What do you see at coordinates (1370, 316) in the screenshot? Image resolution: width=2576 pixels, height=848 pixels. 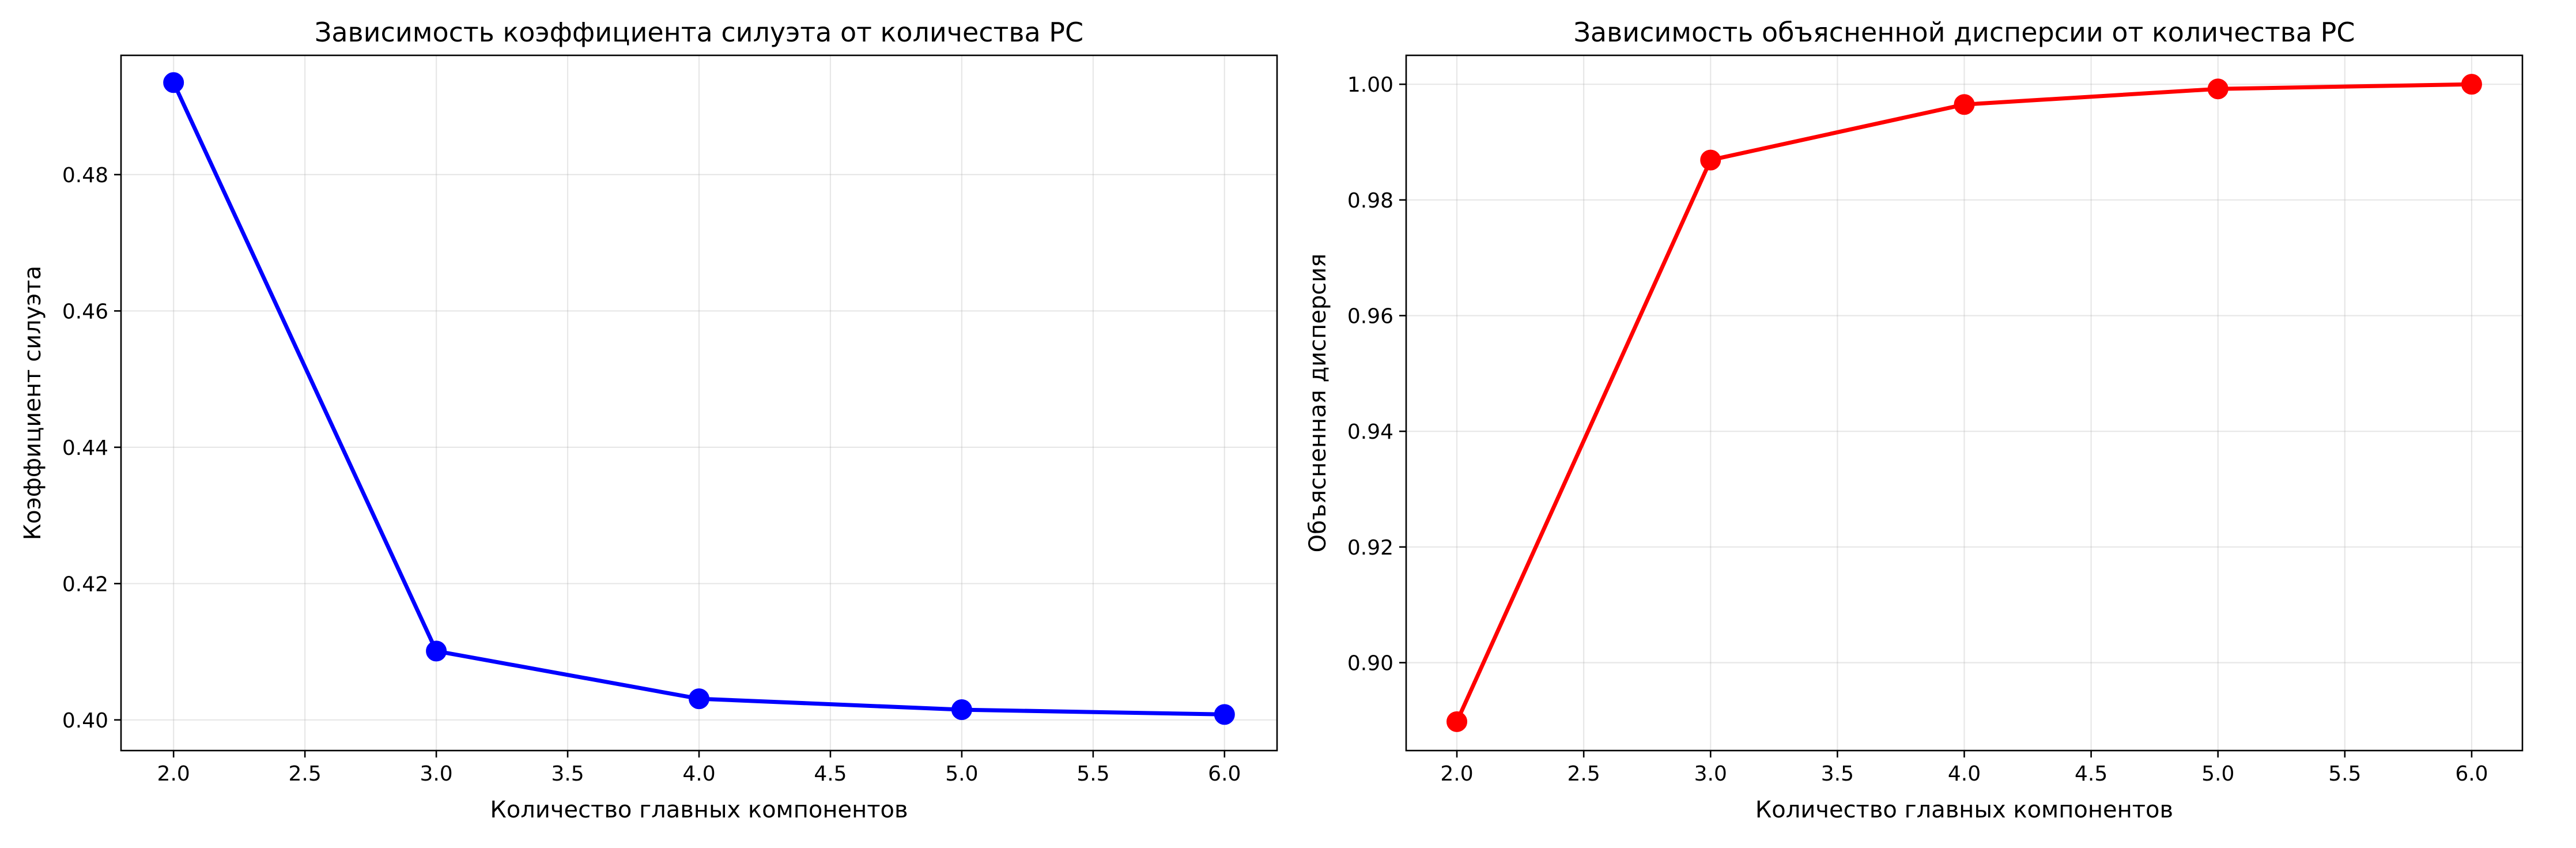 I see `y-tick-label: 0.96` at bounding box center [1370, 316].